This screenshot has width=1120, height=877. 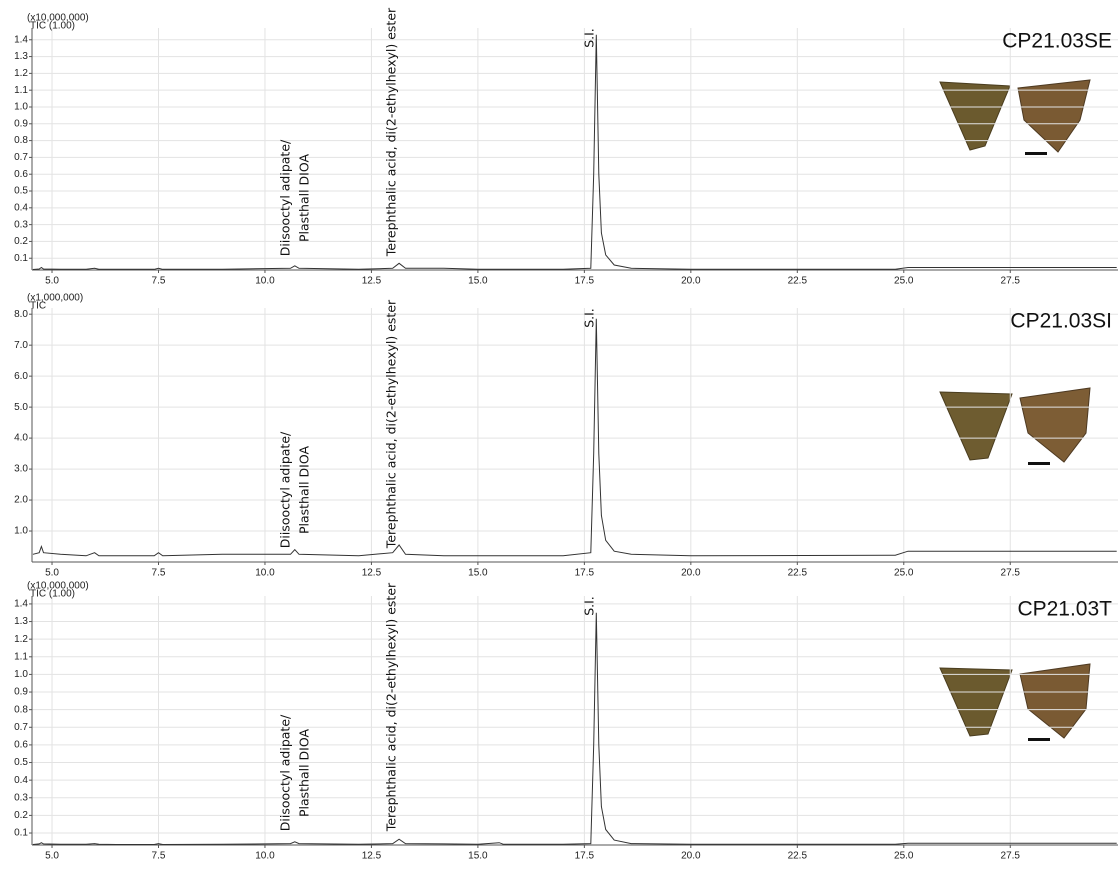 I want to click on panel-title: CP21.03T, so click(x=1064, y=609).